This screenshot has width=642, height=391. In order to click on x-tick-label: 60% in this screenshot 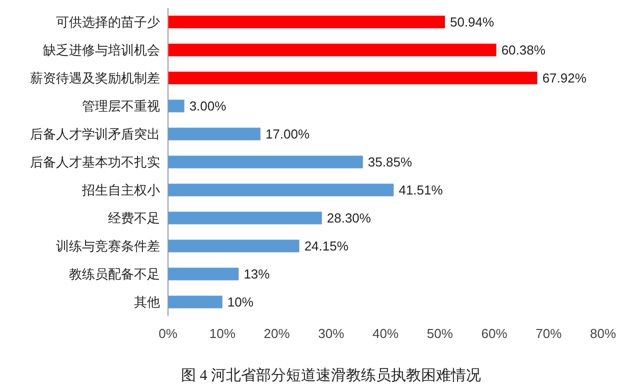, I will do `click(494, 333)`.